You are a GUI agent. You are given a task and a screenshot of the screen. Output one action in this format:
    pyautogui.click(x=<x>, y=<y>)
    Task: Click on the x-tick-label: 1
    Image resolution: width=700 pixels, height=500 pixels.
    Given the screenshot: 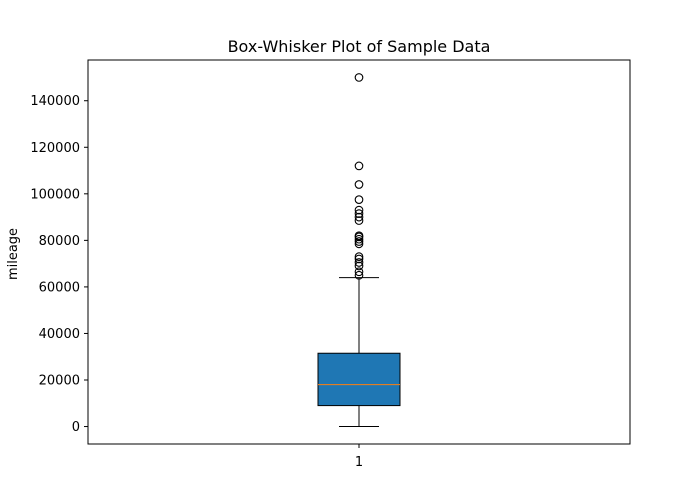 What is the action you would take?
    pyautogui.click(x=359, y=462)
    